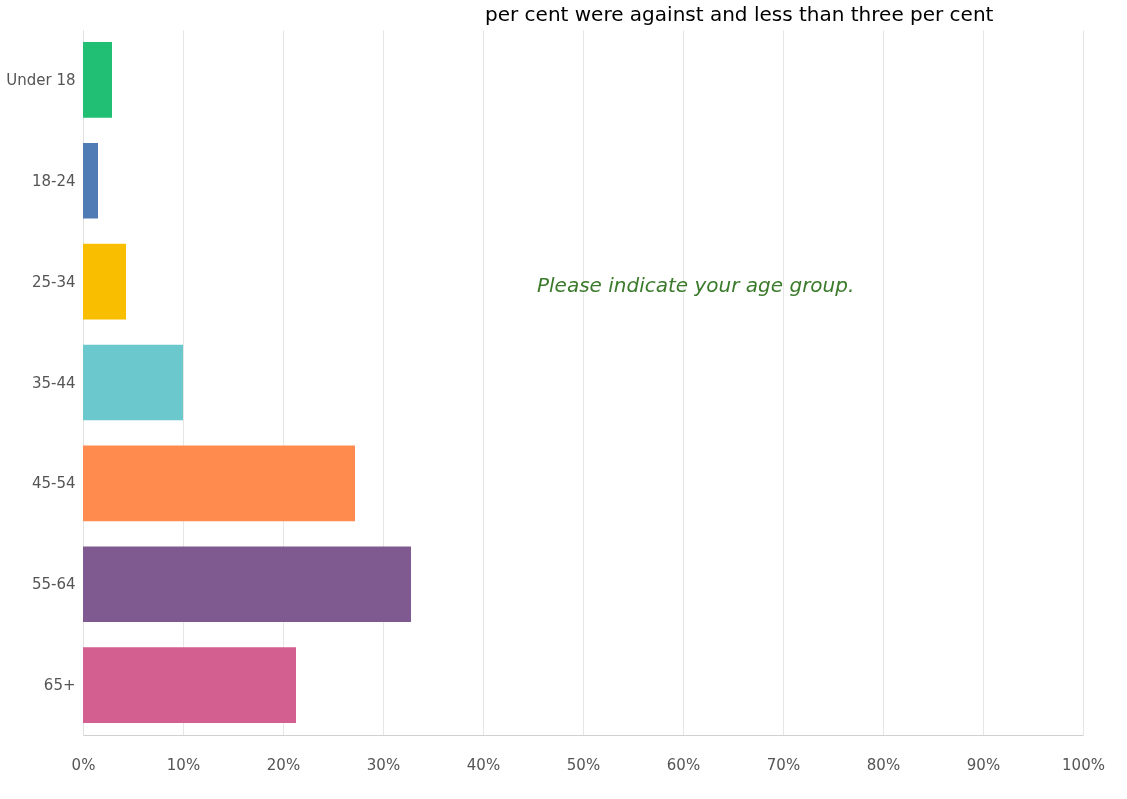 The width and height of the screenshot is (1127, 799). What do you see at coordinates (53, 483) in the screenshot?
I see `y-tick-label: 45-54` at bounding box center [53, 483].